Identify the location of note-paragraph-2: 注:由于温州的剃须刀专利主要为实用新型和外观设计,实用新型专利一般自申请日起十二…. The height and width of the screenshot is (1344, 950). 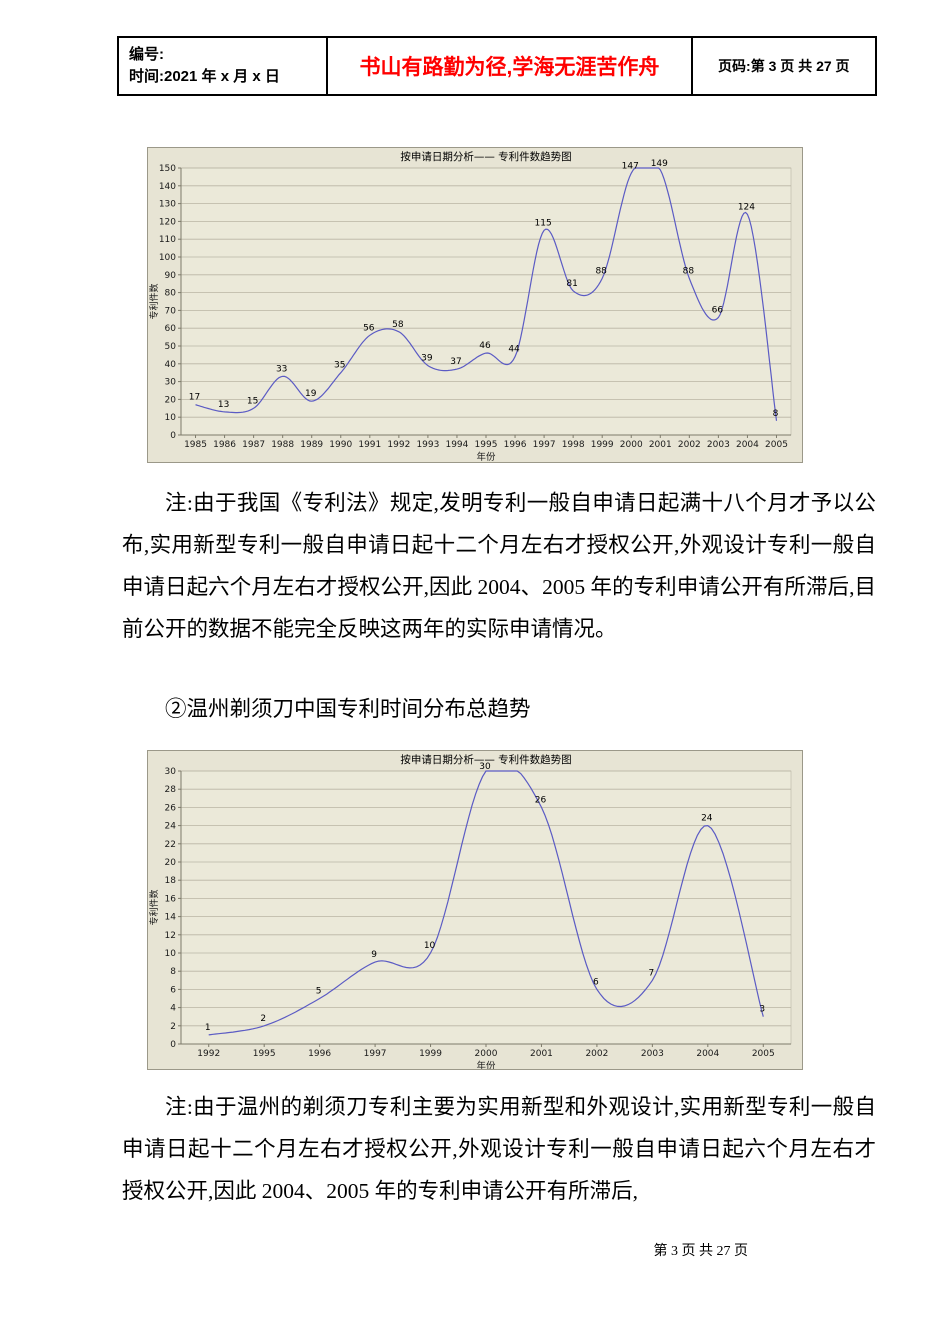
(499, 1149).